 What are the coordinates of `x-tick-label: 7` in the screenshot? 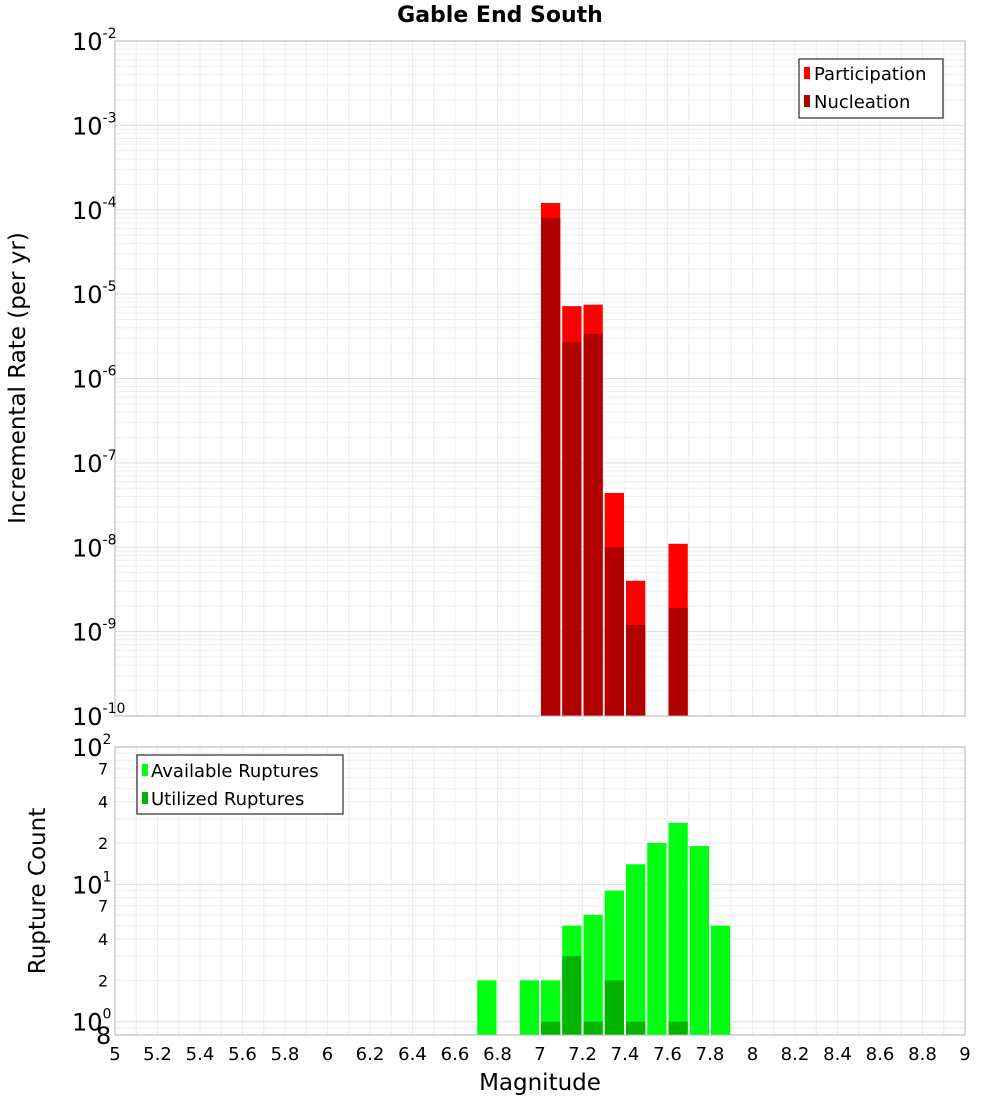 It's located at (539, 1054).